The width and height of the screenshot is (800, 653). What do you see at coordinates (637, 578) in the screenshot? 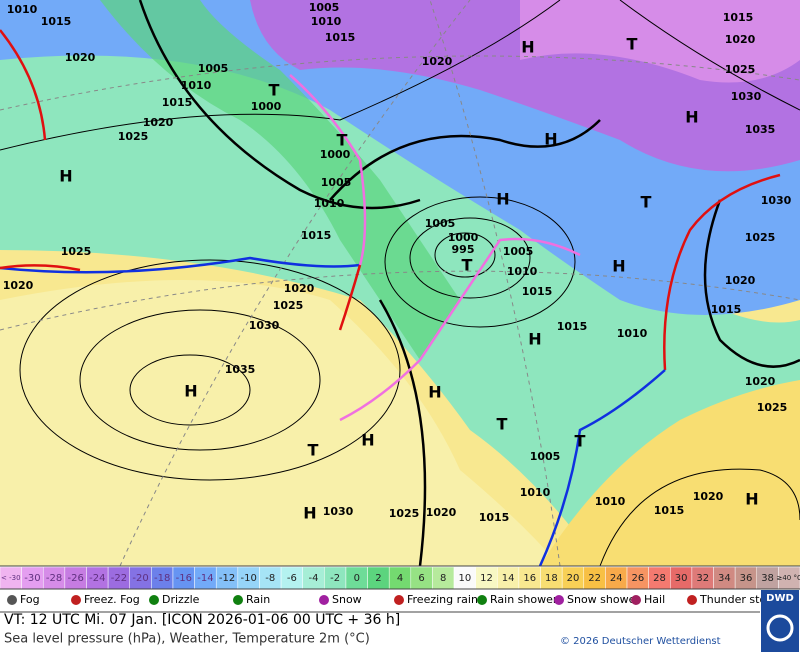
I see `temperature-label: 26` at bounding box center [637, 578].